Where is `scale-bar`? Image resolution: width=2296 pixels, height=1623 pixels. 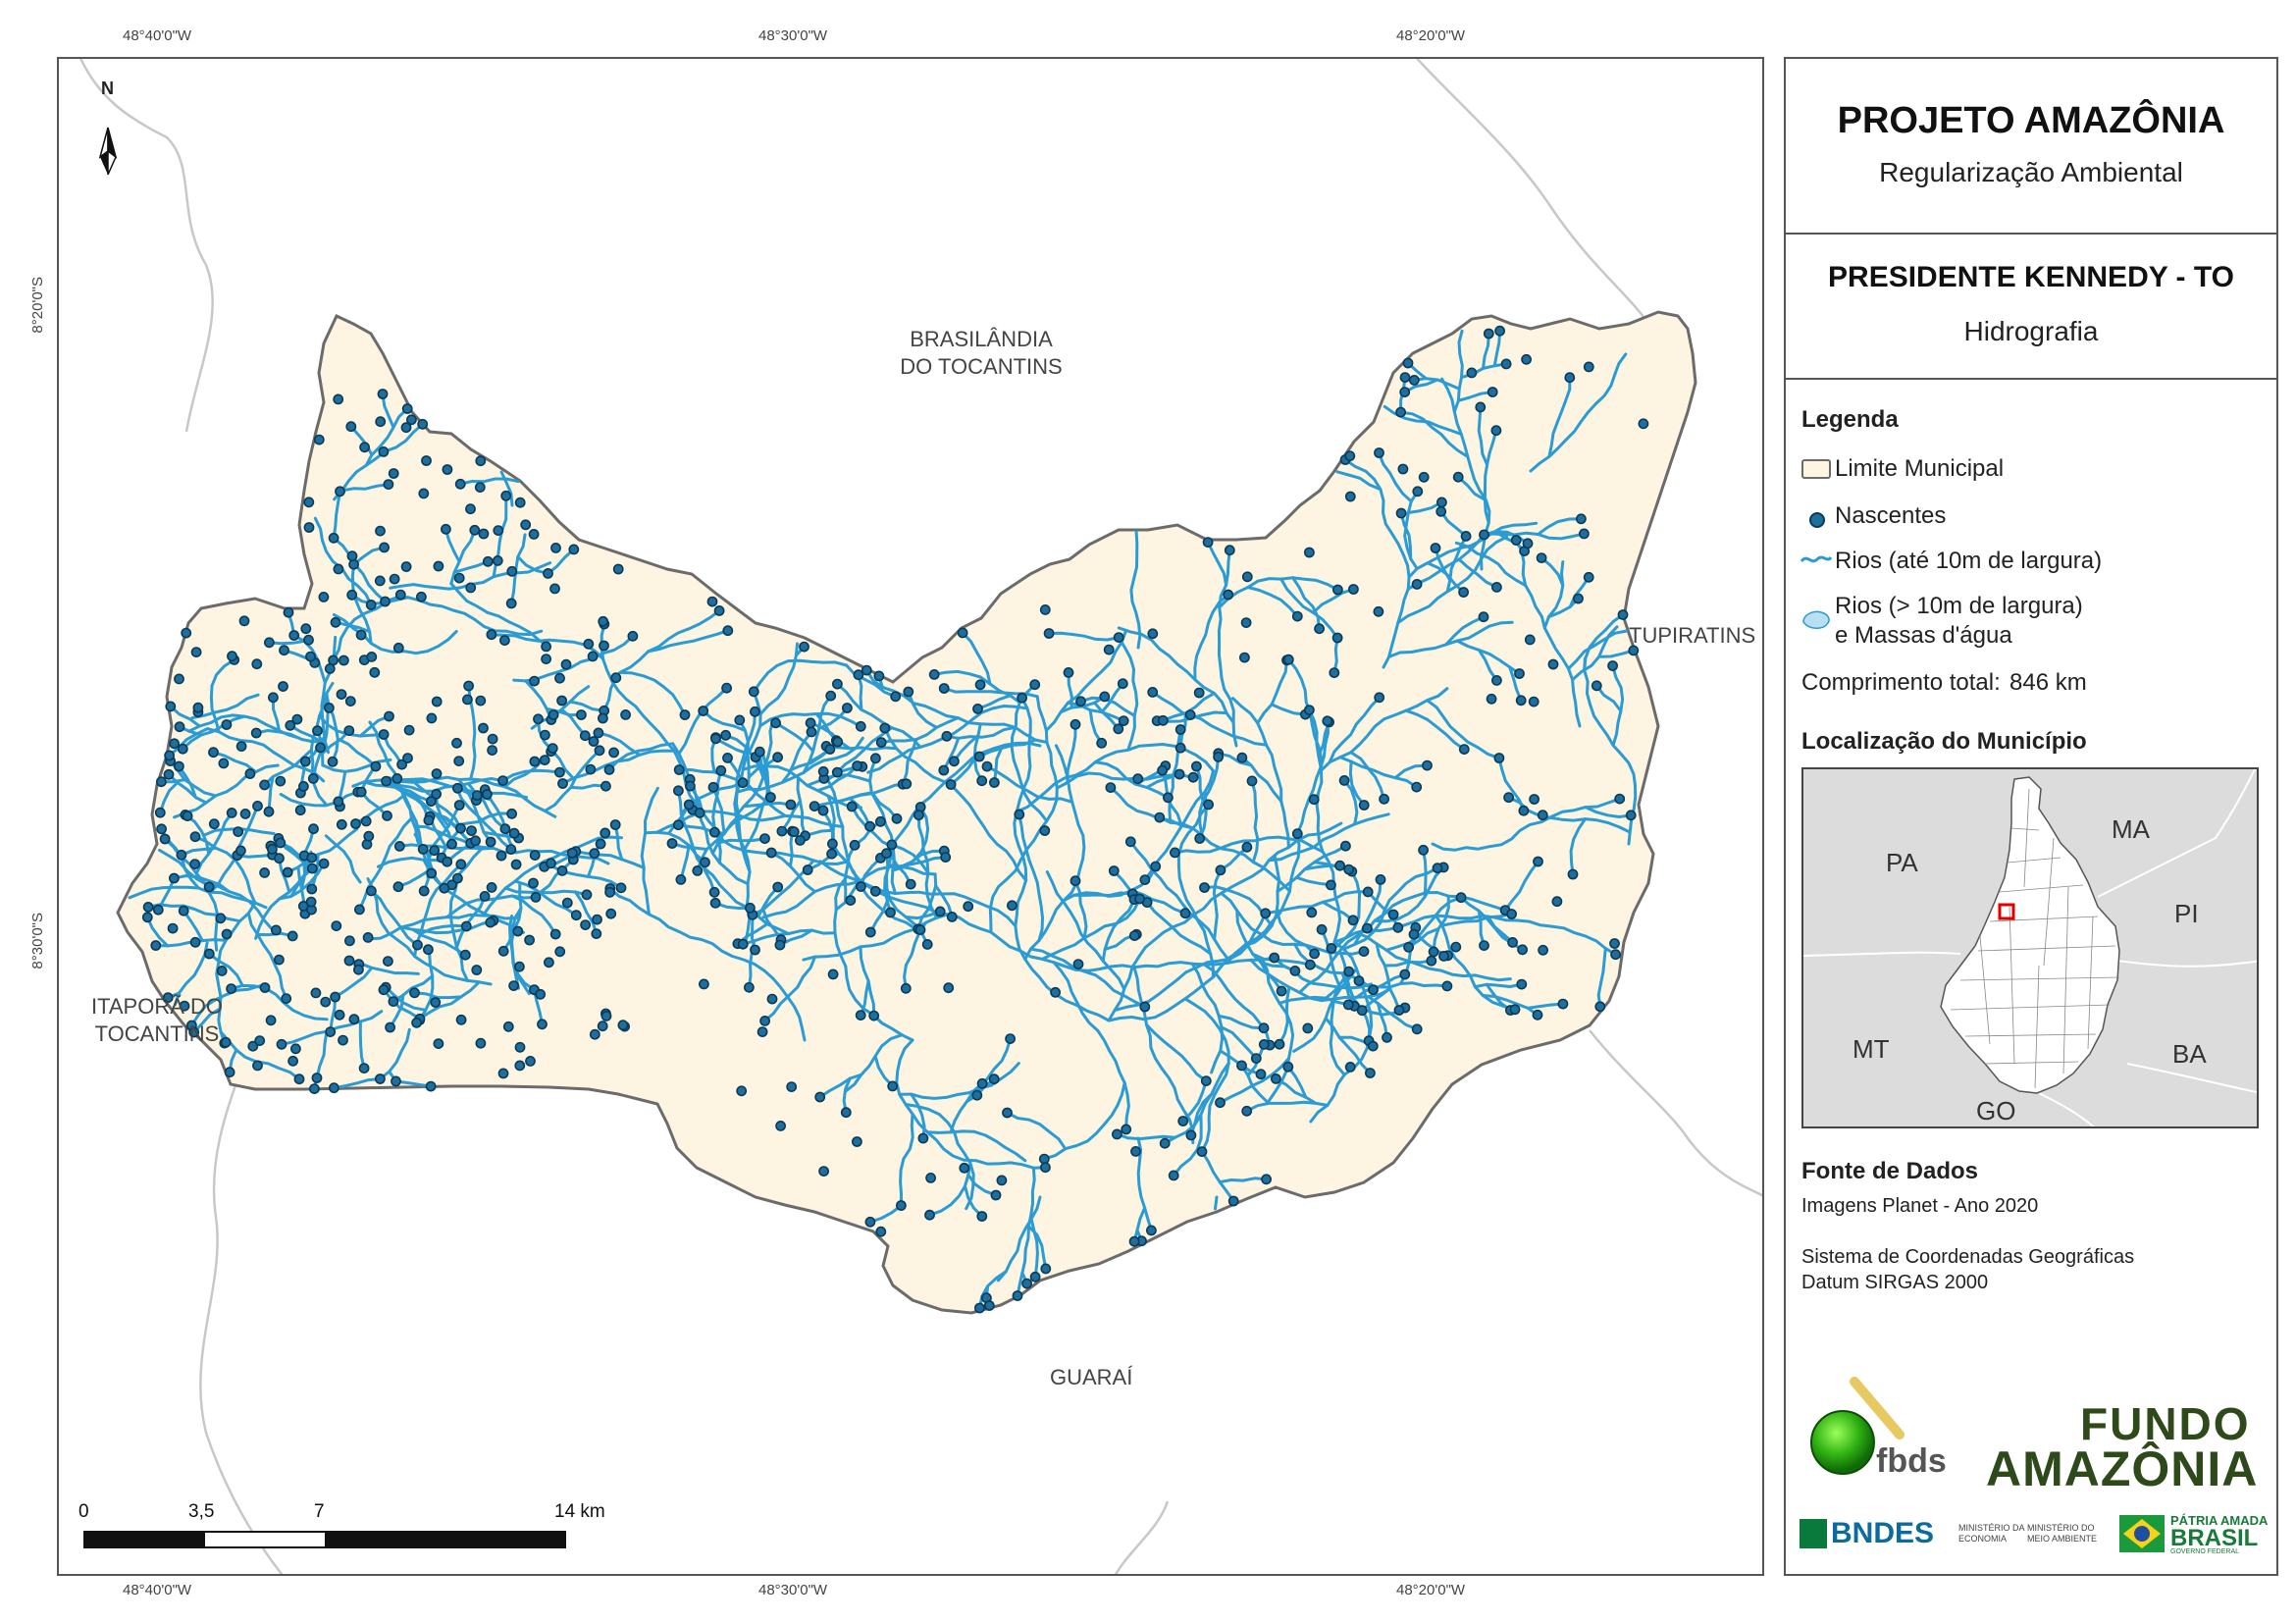 scale-bar is located at coordinates (324, 1539).